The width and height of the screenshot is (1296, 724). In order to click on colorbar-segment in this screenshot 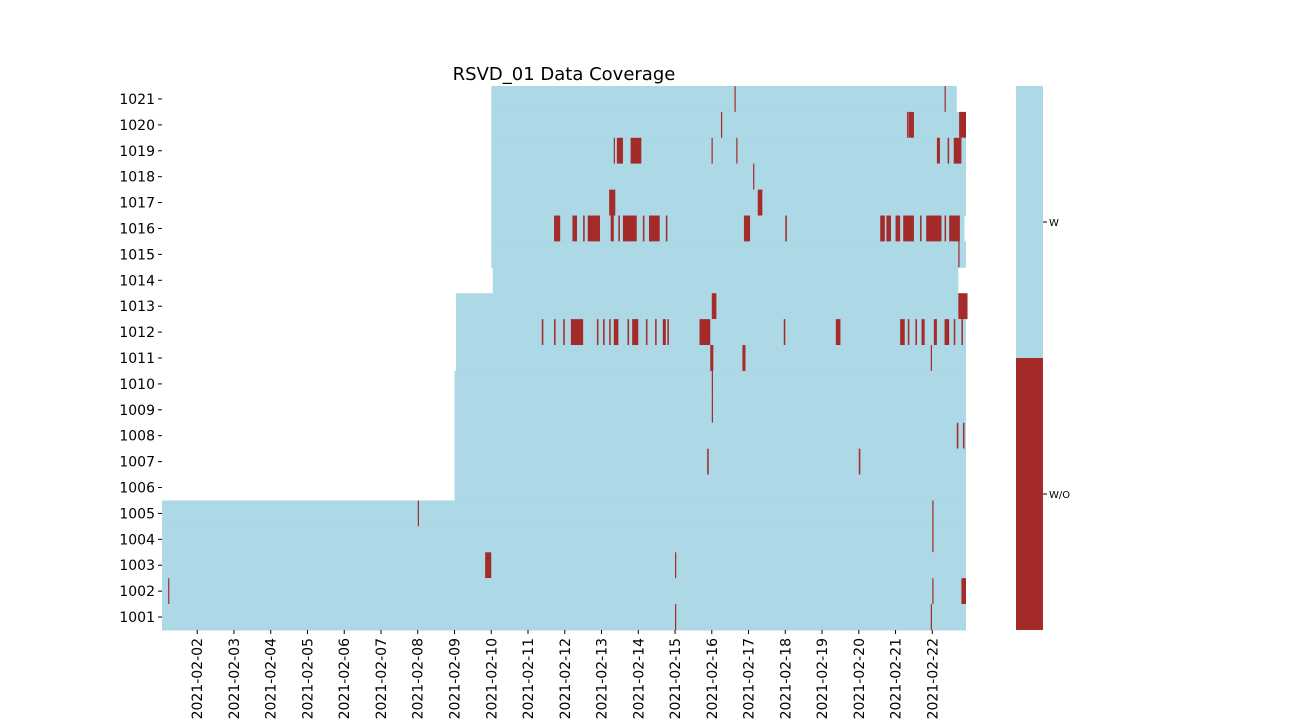, I will do `click(1029, 494)`.